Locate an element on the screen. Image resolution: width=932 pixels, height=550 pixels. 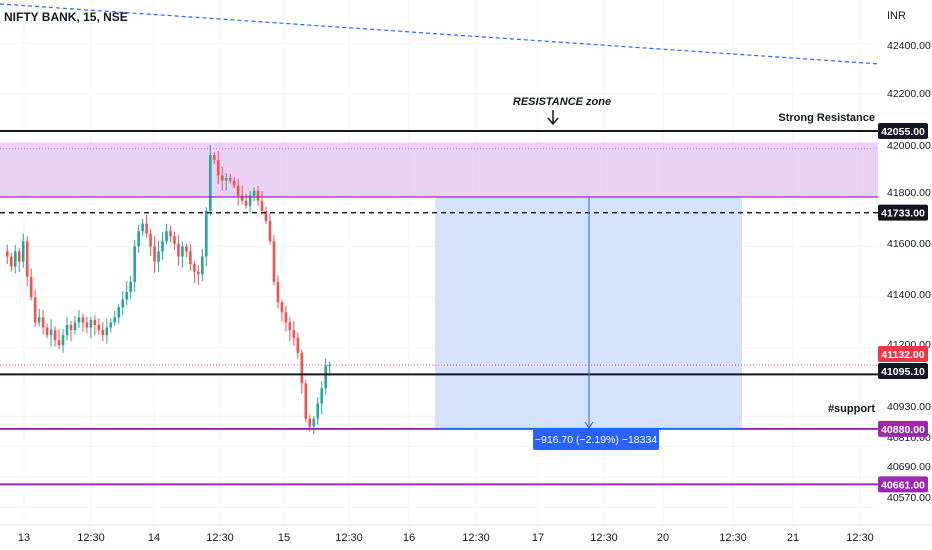
price-badge-level-41733: 41733.00 is located at coordinates (903, 212).